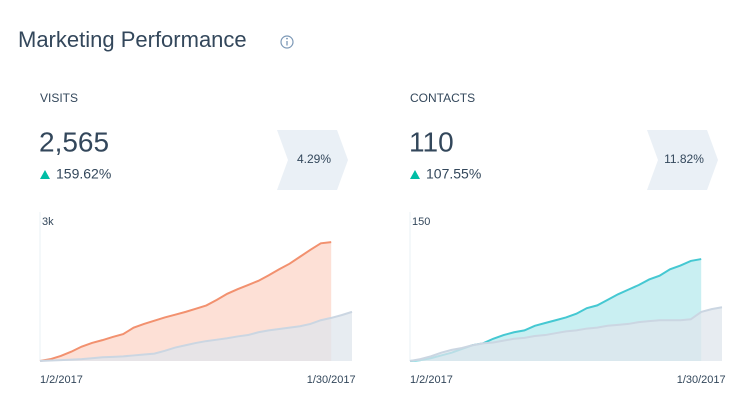 Image resolution: width=749 pixels, height=411 pixels. What do you see at coordinates (287, 38) in the screenshot?
I see `info-dot` at bounding box center [287, 38].